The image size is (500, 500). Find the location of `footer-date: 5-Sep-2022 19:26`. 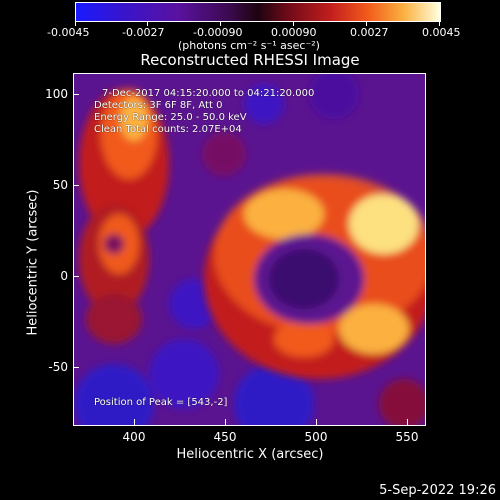

footer-date: 5-Sep-2022 19:26 is located at coordinates (437, 490).